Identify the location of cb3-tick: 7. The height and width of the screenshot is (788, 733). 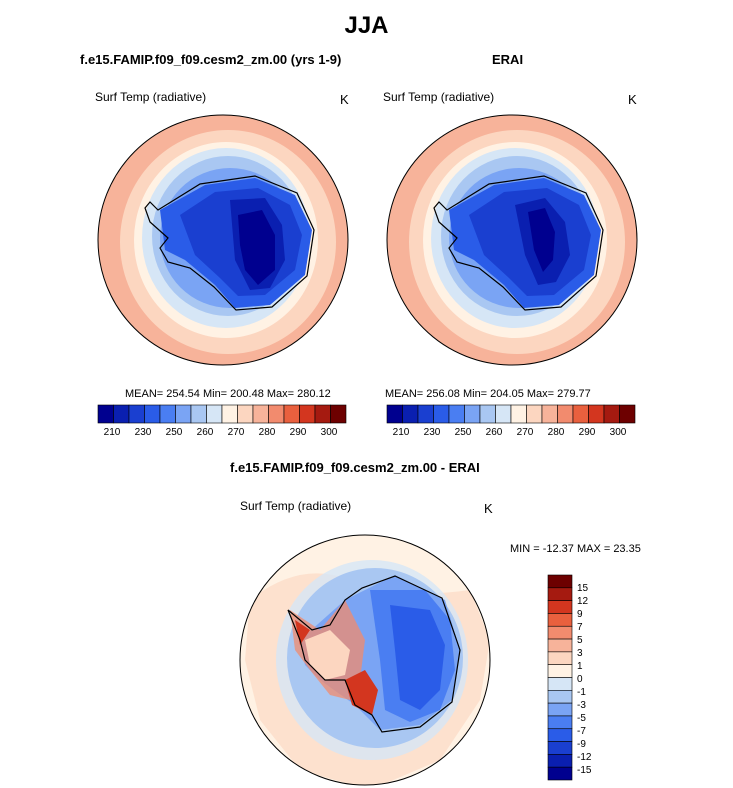
(580, 627).